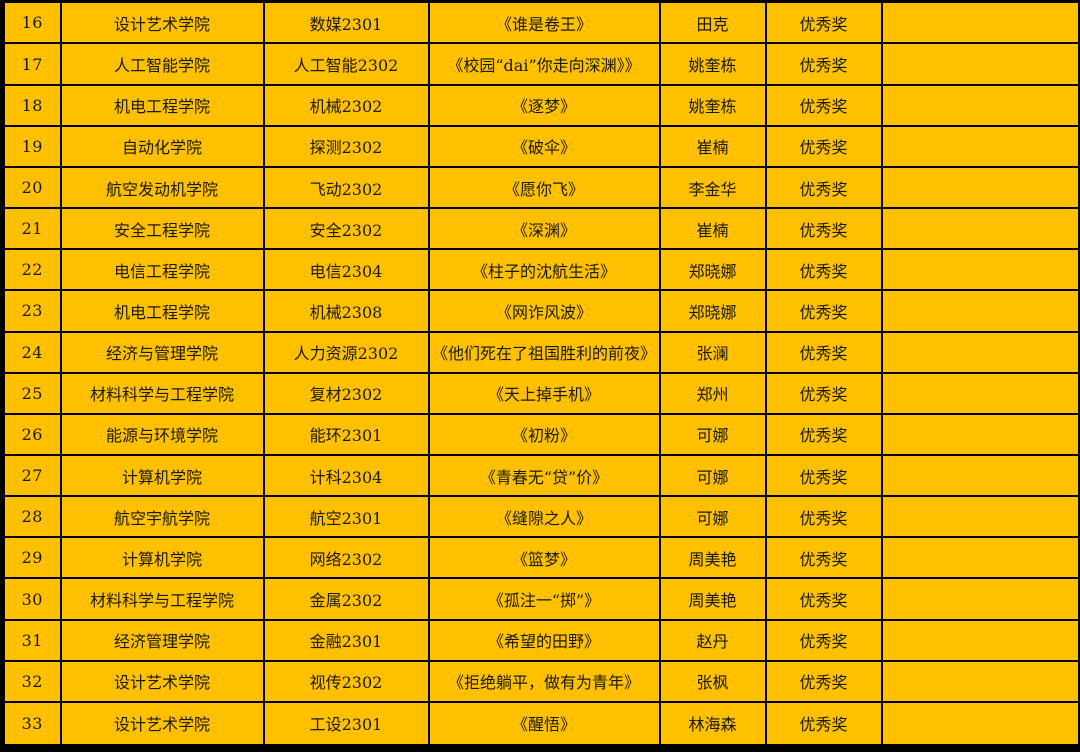 The width and height of the screenshot is (1080, 752). Describe the element at coordinates (544, 476) in the screenshot. I see `cell-work-title: 《青春无“贷”价》` at that location.